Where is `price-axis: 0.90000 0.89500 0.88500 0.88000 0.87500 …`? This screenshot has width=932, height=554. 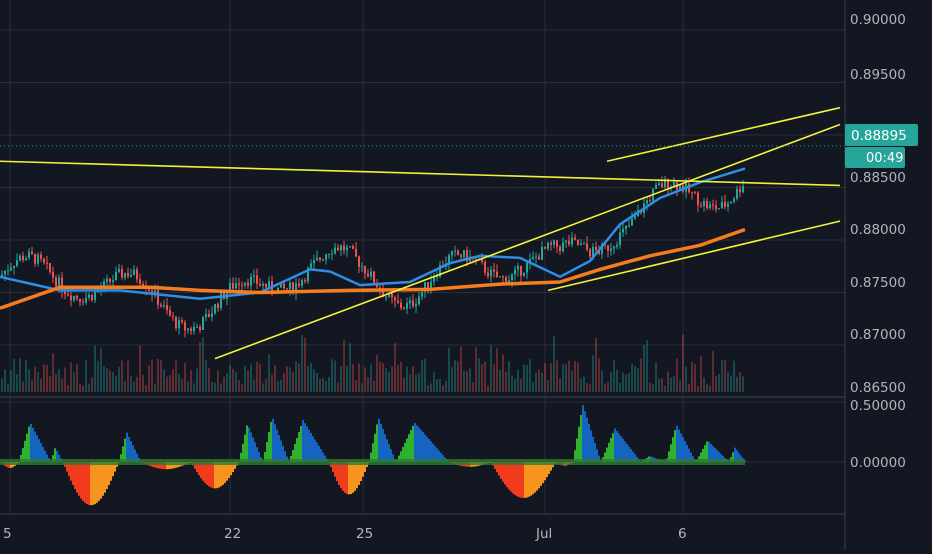 price-axis: 0.90000 0.89500 0.88500 0.88000 0.87500 … is located at coordinates (878, 204).